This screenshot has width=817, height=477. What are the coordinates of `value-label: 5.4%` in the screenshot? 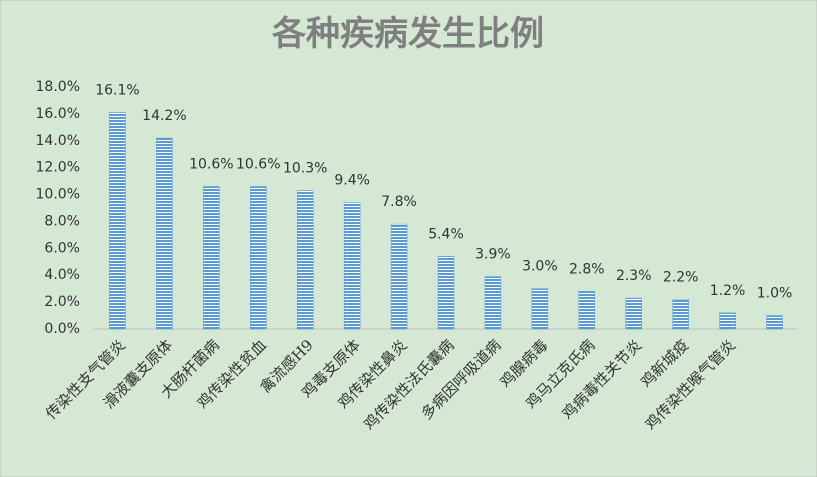 It's located at (446, 234).